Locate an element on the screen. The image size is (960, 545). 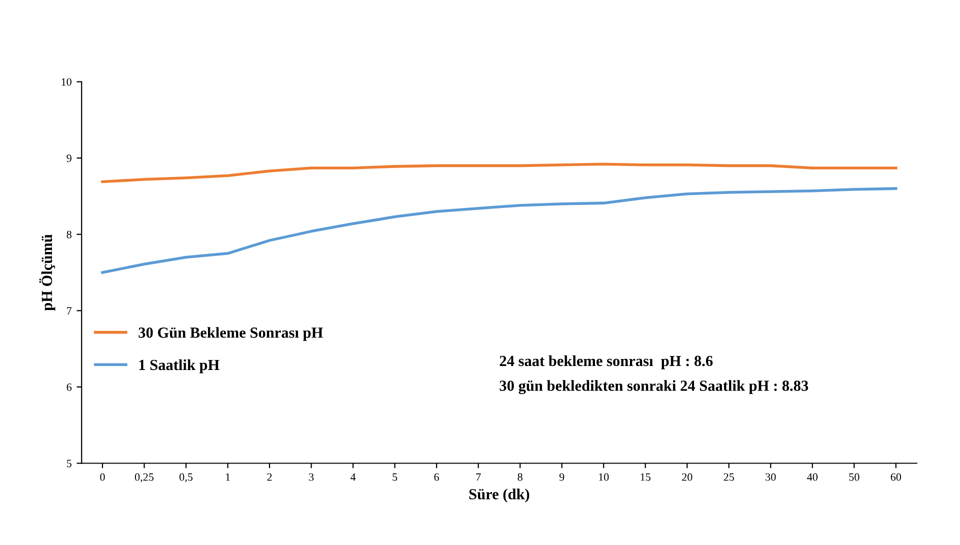
x-tick-label: 6 is located at coordinates (437, 477).